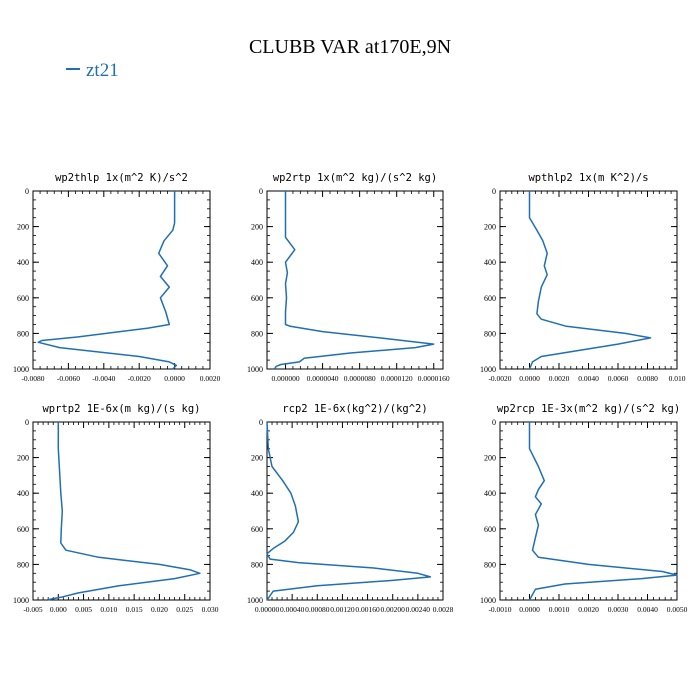  Describe the element at coordinates (184, 609) in the screenshot. I see `x-tick-label: 0.025` at that location.